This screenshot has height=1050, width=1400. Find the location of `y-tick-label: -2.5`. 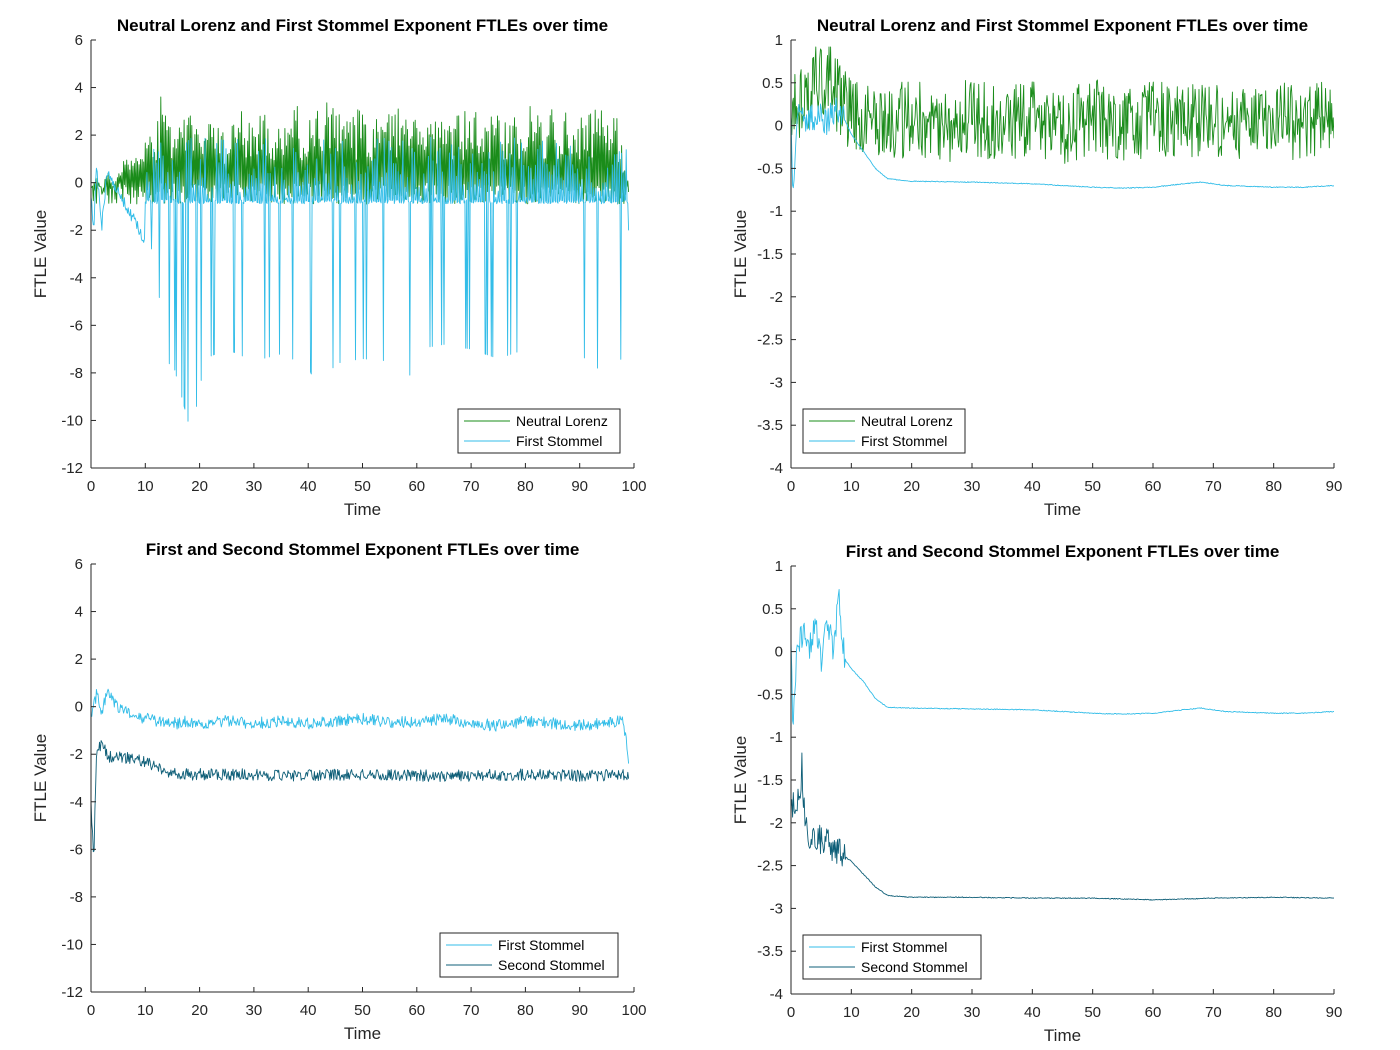

y-tick-label: -2.5 is located at coordinates (770, 866).